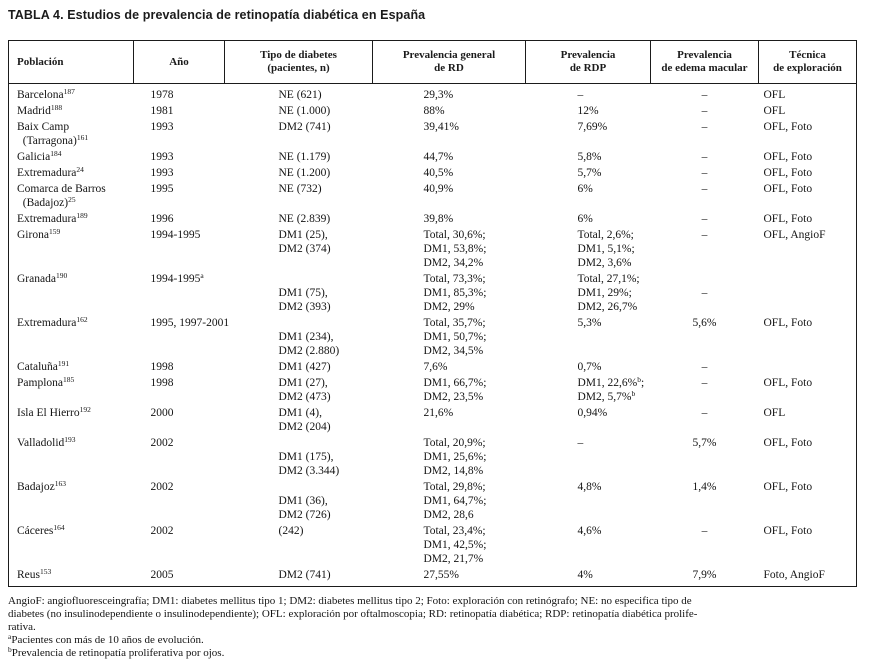  What do you see at coordinates (794, 575) in the screenshot?
I see `cell-line: Foto, AngioF` at bounding box center [794, 575].